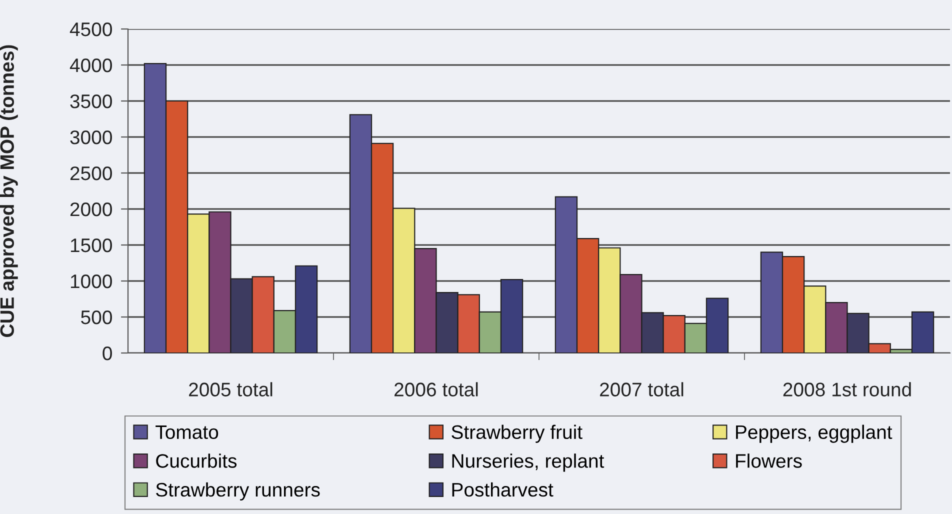  What do you see at coordinates (91, 281) in the screenshot?
I see `y-tick-label: 1000` at bounding box center [91, 281].